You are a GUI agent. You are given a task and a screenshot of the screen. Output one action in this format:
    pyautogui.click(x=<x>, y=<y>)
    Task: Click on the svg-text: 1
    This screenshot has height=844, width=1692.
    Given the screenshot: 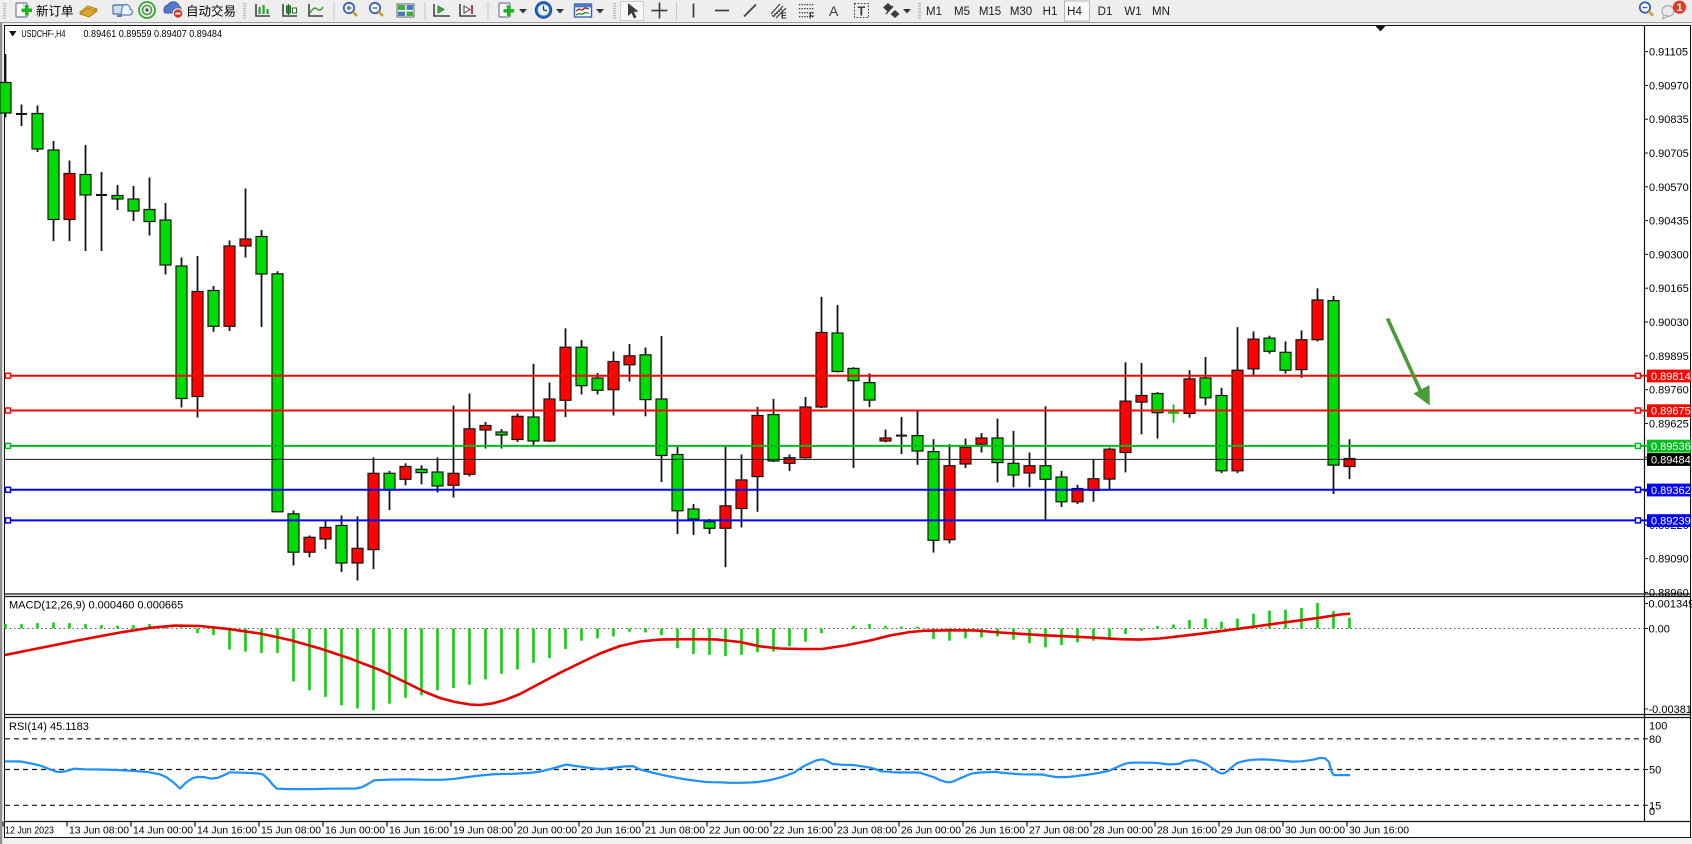 What is the action you would take?
    pyautogui.click(x=1679, y=8)
    